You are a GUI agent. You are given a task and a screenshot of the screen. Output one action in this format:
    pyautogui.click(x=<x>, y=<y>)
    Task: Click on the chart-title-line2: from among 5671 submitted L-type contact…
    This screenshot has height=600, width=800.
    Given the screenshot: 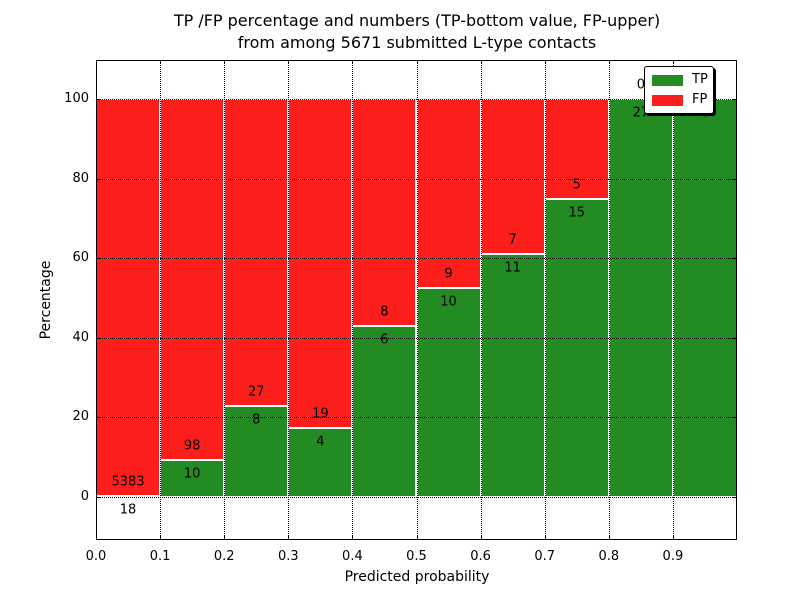 What is the action you would take?
    pyautogui.click(x=417, y=42)
    